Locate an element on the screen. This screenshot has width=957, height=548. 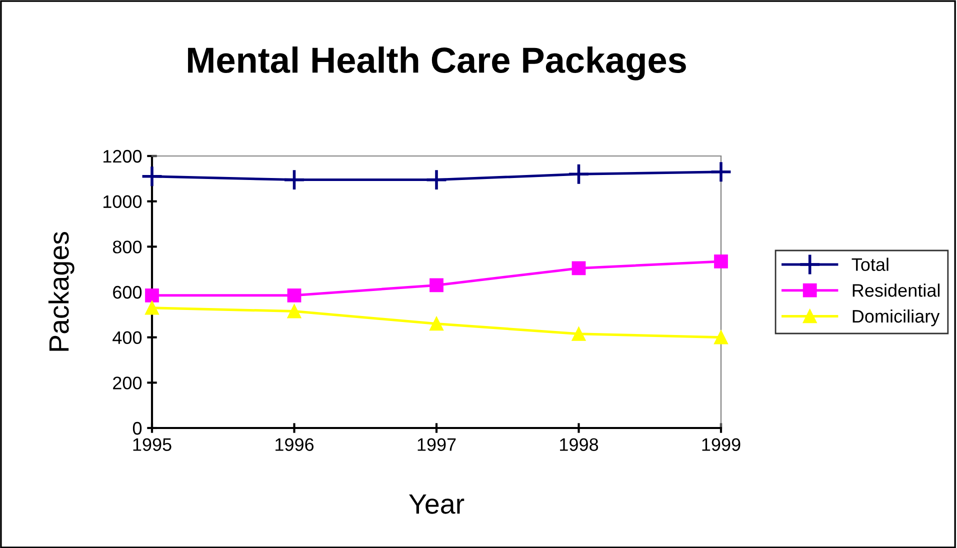
x-tick-label: 1997 is located at coordinates (437, 444).